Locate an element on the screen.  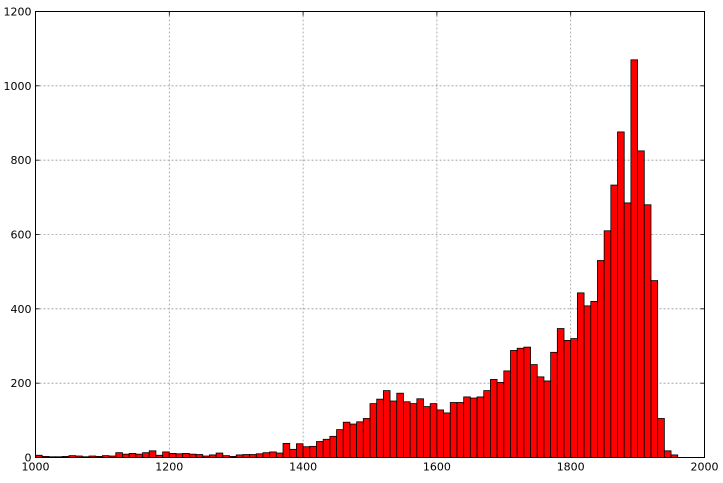
y-tick-label: 0 is located at coordinates (28, 458).